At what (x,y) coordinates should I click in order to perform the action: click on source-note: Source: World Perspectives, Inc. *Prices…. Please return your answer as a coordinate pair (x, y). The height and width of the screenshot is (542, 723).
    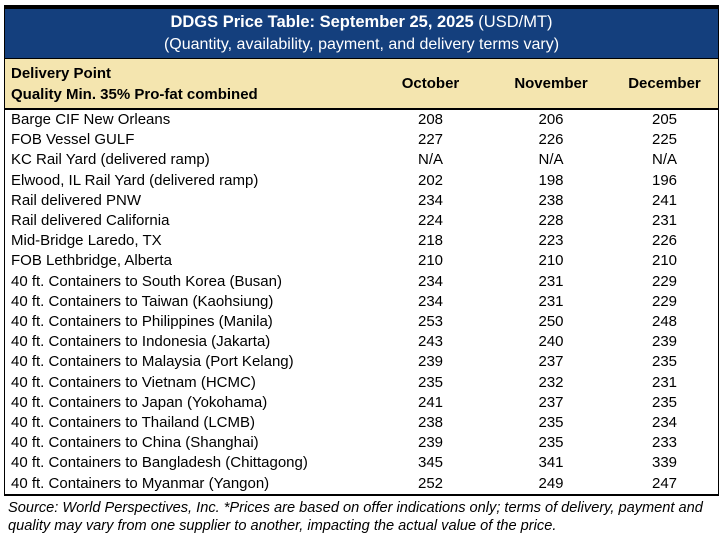
    Looking at the image, I should click on (355, 517).